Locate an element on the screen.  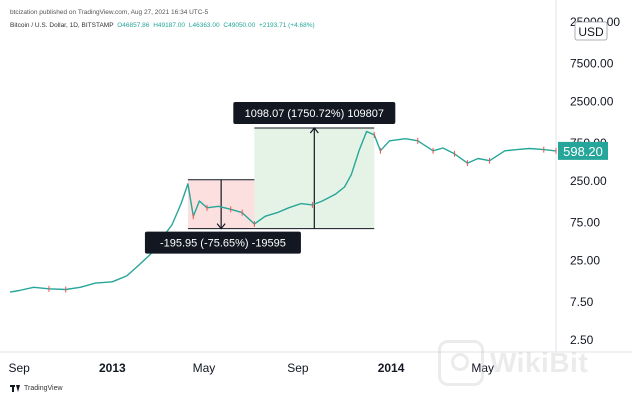
watermark: WikiBit is located at coordinates (513, 363).